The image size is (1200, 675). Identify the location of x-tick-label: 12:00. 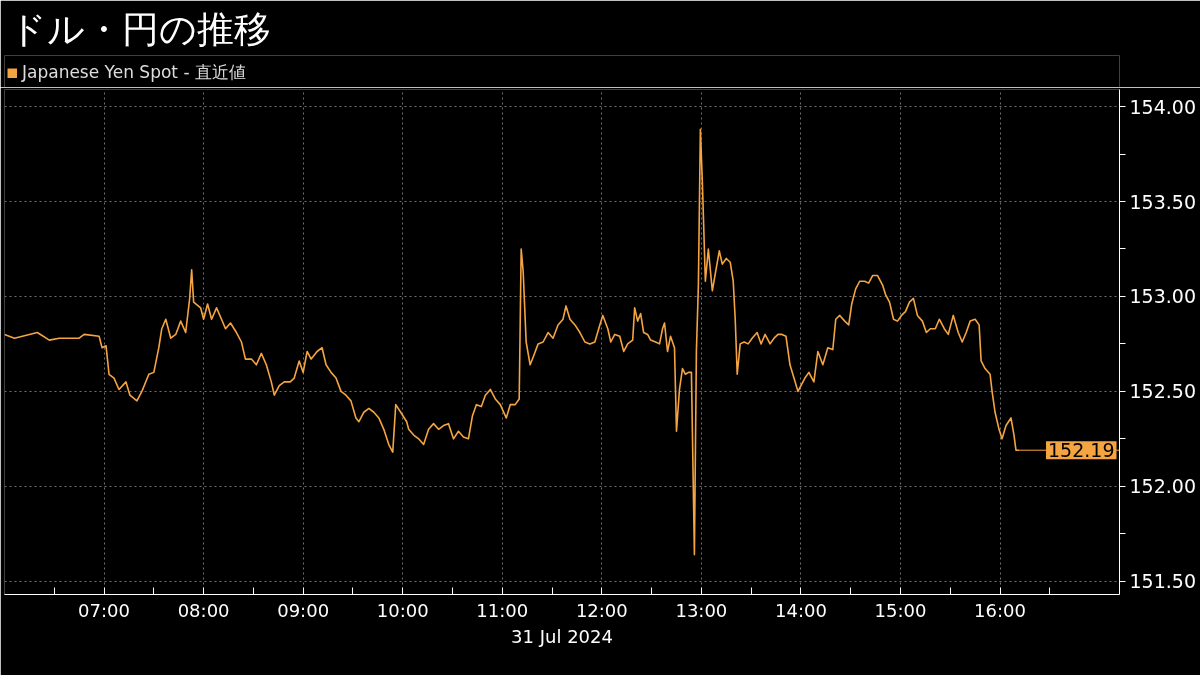
(601, 610).